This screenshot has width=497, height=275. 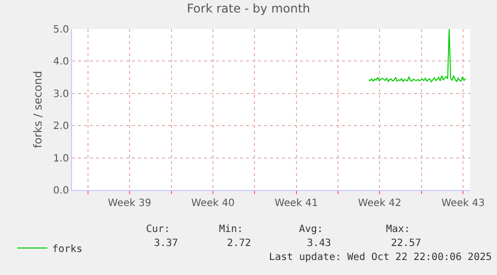 I want to click on legend-label: forks, so click(x=67, y=249).